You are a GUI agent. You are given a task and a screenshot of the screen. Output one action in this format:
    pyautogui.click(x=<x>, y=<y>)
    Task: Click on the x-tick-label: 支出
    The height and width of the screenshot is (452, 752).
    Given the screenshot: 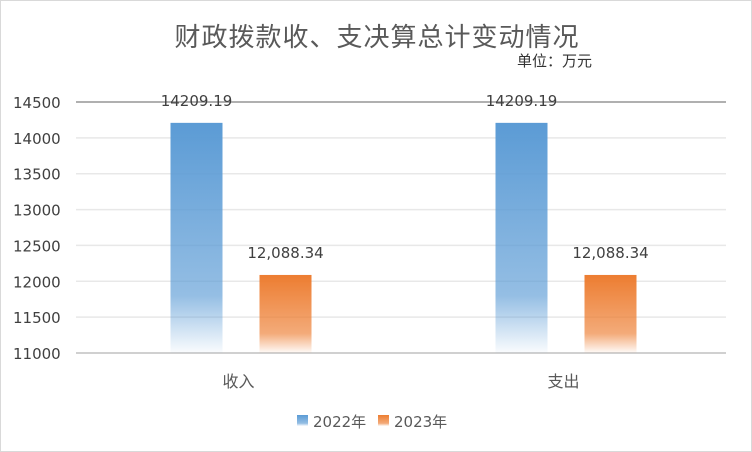 What is the action you would take?
    pyautogui.click(x=563, y=381)
    